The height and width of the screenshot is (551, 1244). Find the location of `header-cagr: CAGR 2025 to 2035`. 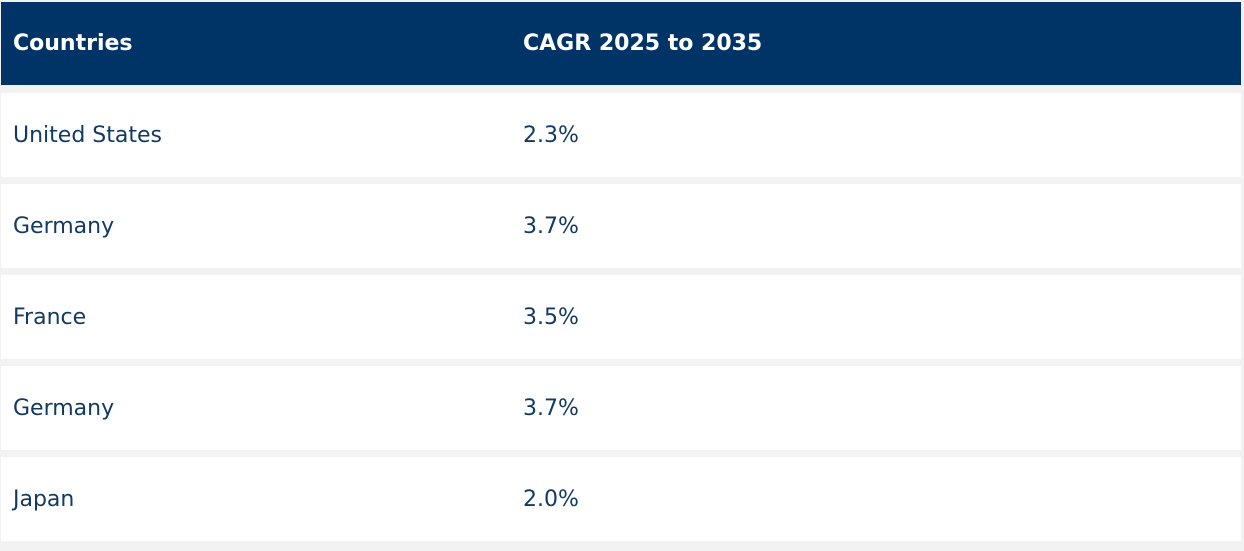

header-cagr: CAGR 2025 to 2035 is located at coordinates (643, 43).